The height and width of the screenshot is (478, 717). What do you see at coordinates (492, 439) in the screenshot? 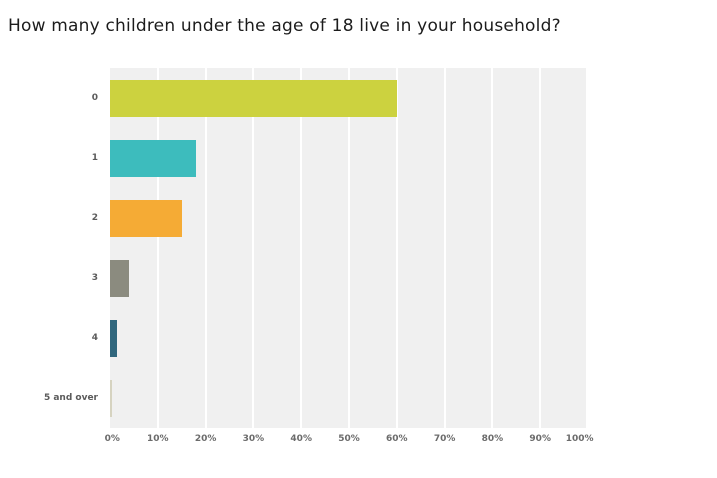
I see `x-tick-label: 80%` at bounding box center [492, 439].